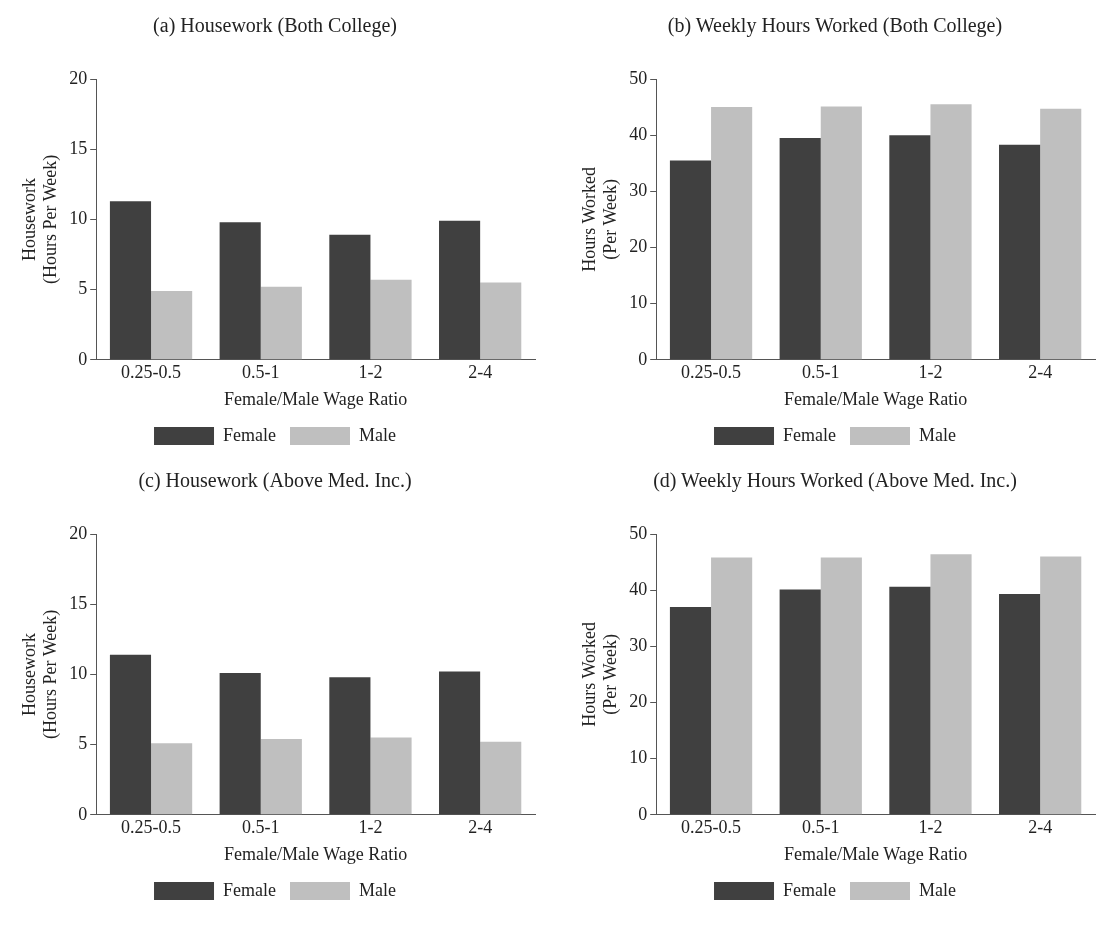 The image size is (1117, 931). I want to click on chart-title: (d) Weekly Hours Worked (Above Med. Inc.), so click(835, 481).